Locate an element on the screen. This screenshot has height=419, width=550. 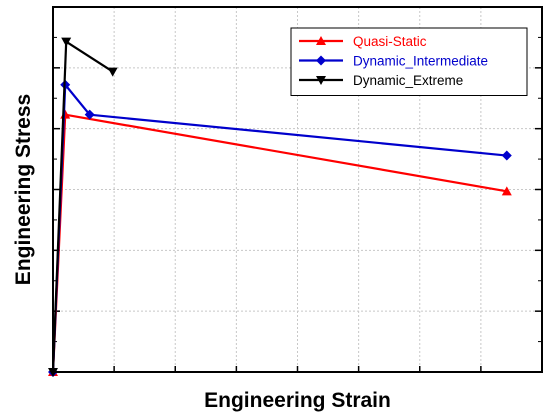
legend-label-1: Dynamic_Intermediate is located at coordinates (420, 61).